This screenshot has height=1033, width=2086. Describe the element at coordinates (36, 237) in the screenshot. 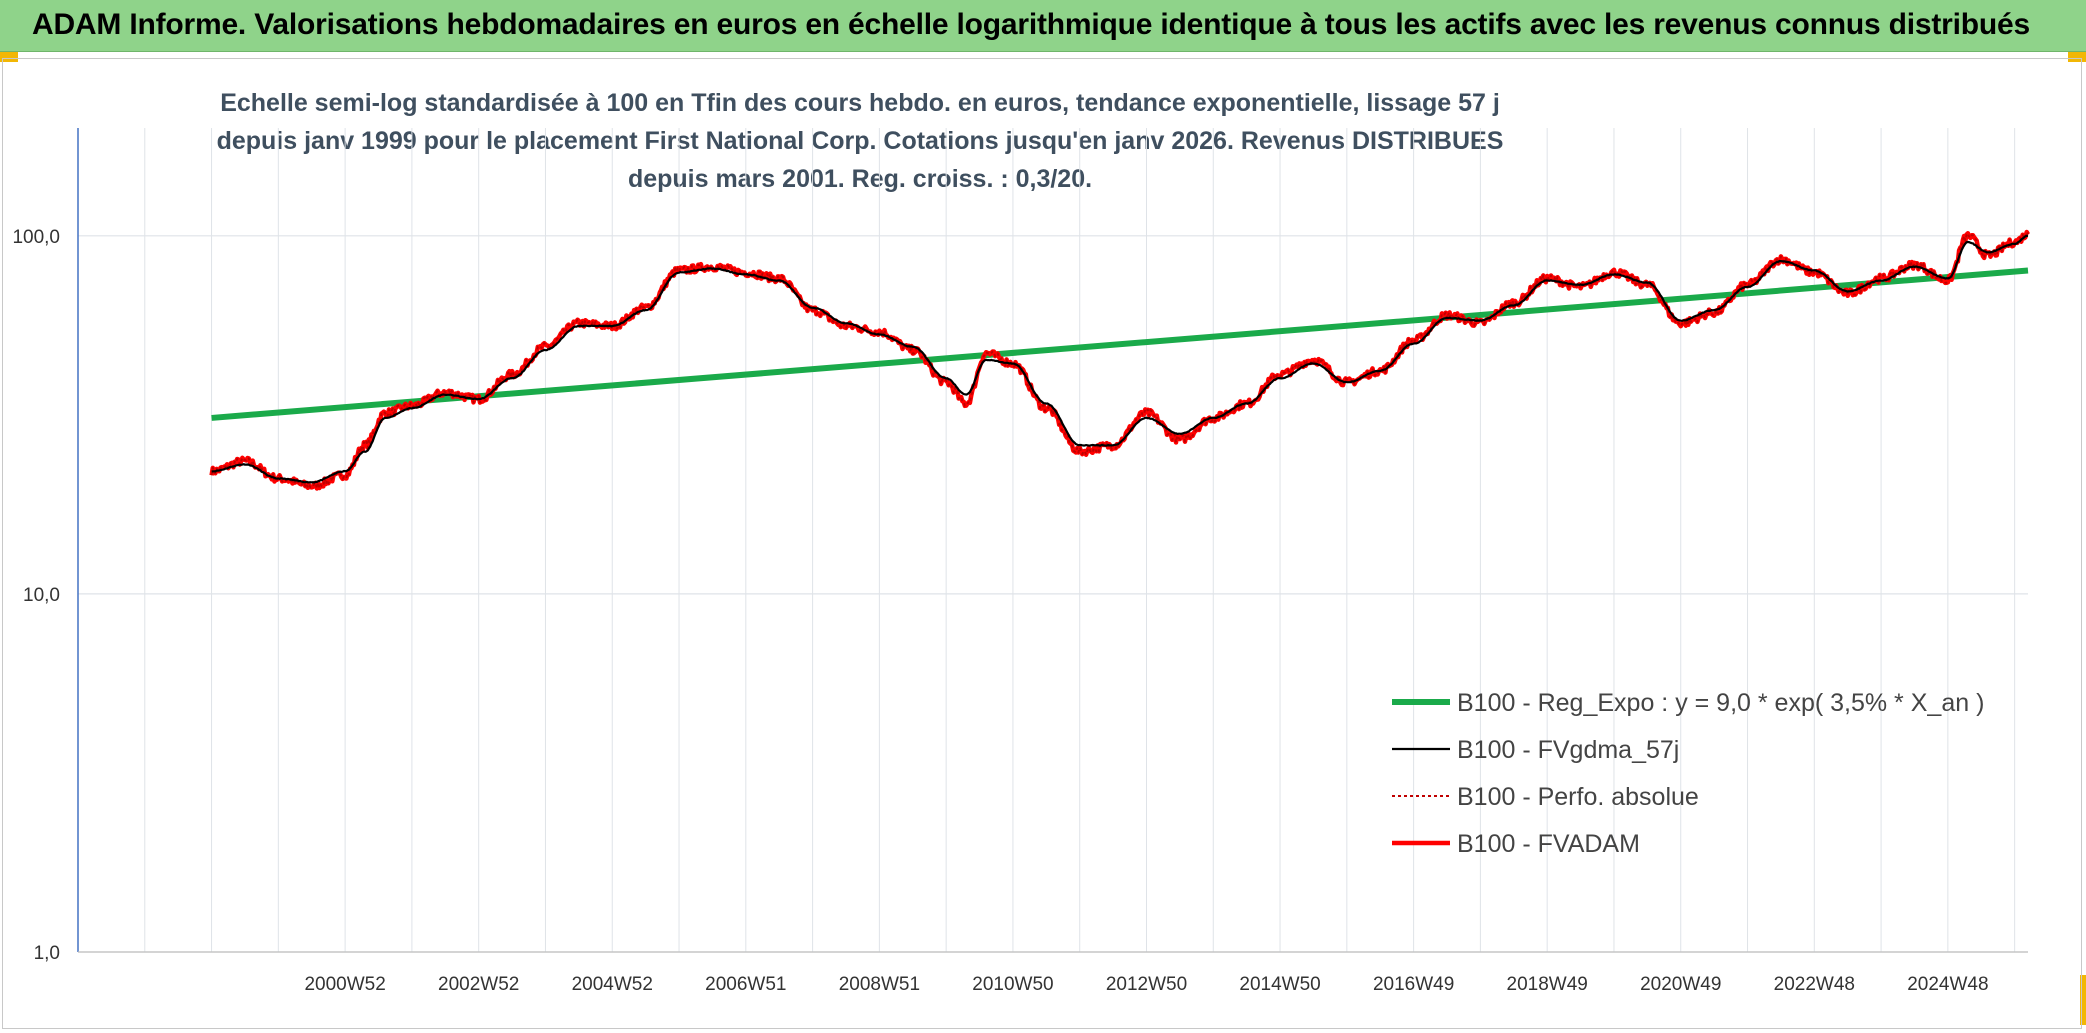

I see `y-tick-label: 100,0` at that location.